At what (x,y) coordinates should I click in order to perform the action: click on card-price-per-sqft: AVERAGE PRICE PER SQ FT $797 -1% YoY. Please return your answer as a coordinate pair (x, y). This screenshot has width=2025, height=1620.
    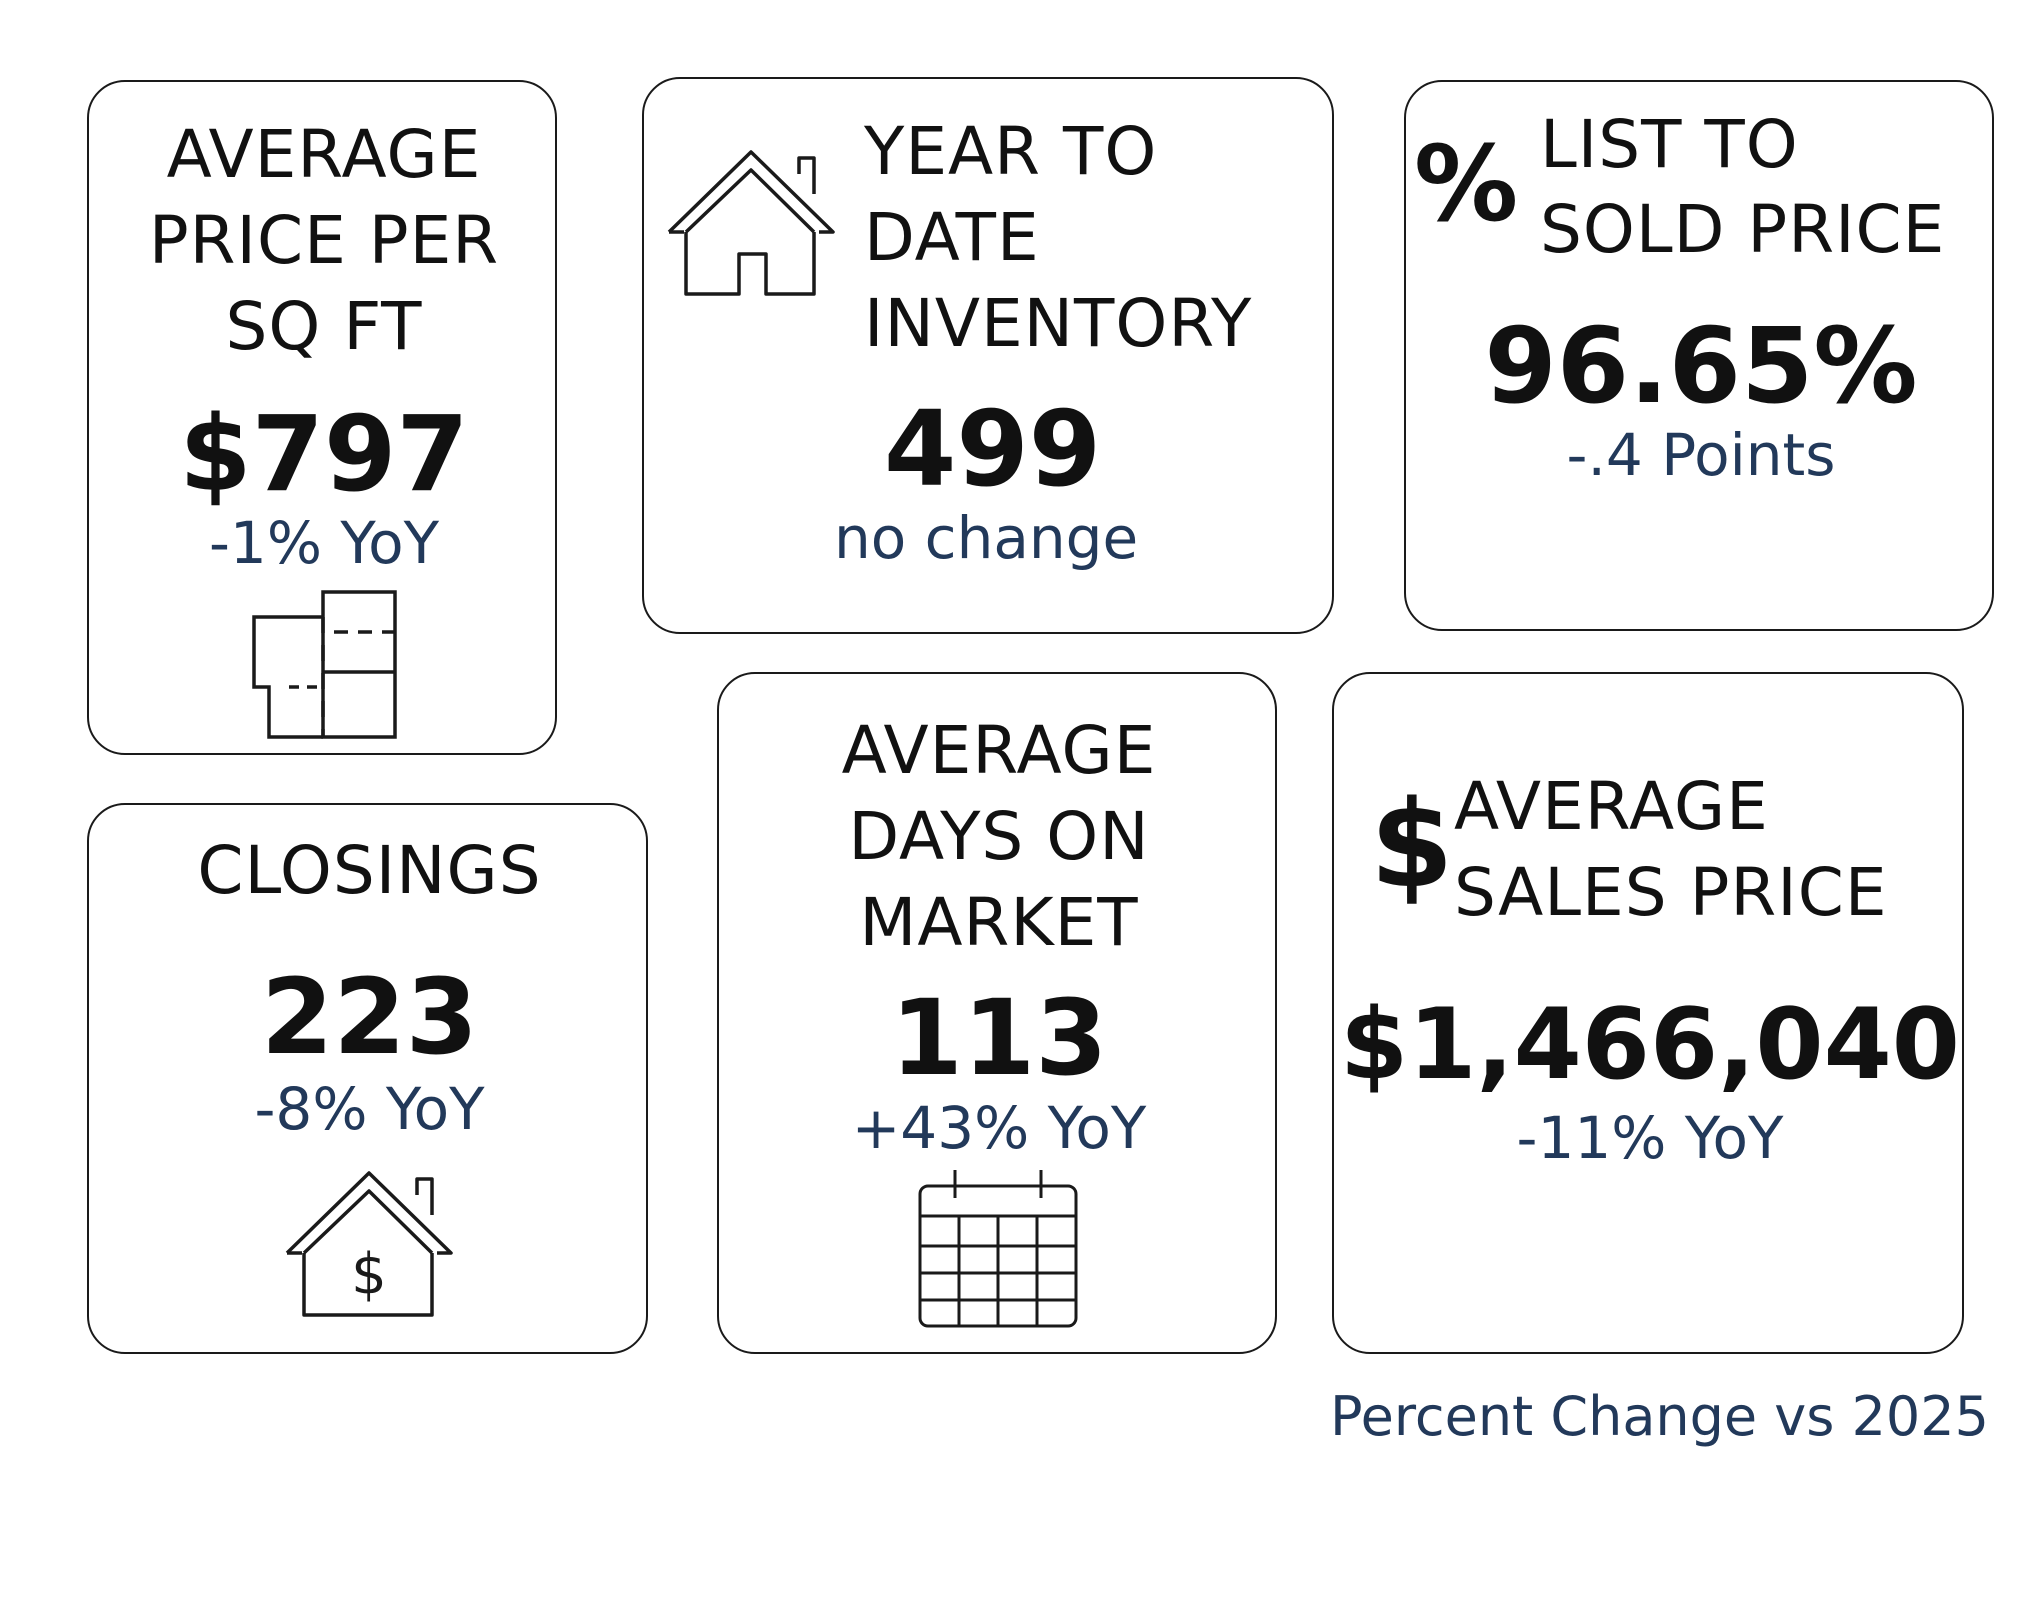
    Looking at the image, I should click on (322, 417).